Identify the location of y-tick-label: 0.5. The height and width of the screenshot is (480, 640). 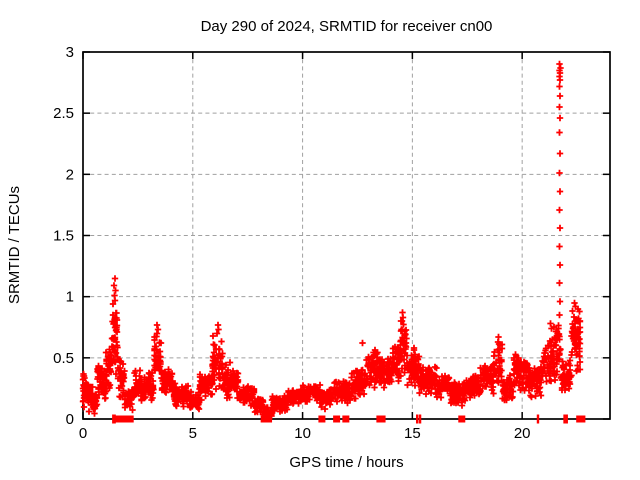
(63, 358).